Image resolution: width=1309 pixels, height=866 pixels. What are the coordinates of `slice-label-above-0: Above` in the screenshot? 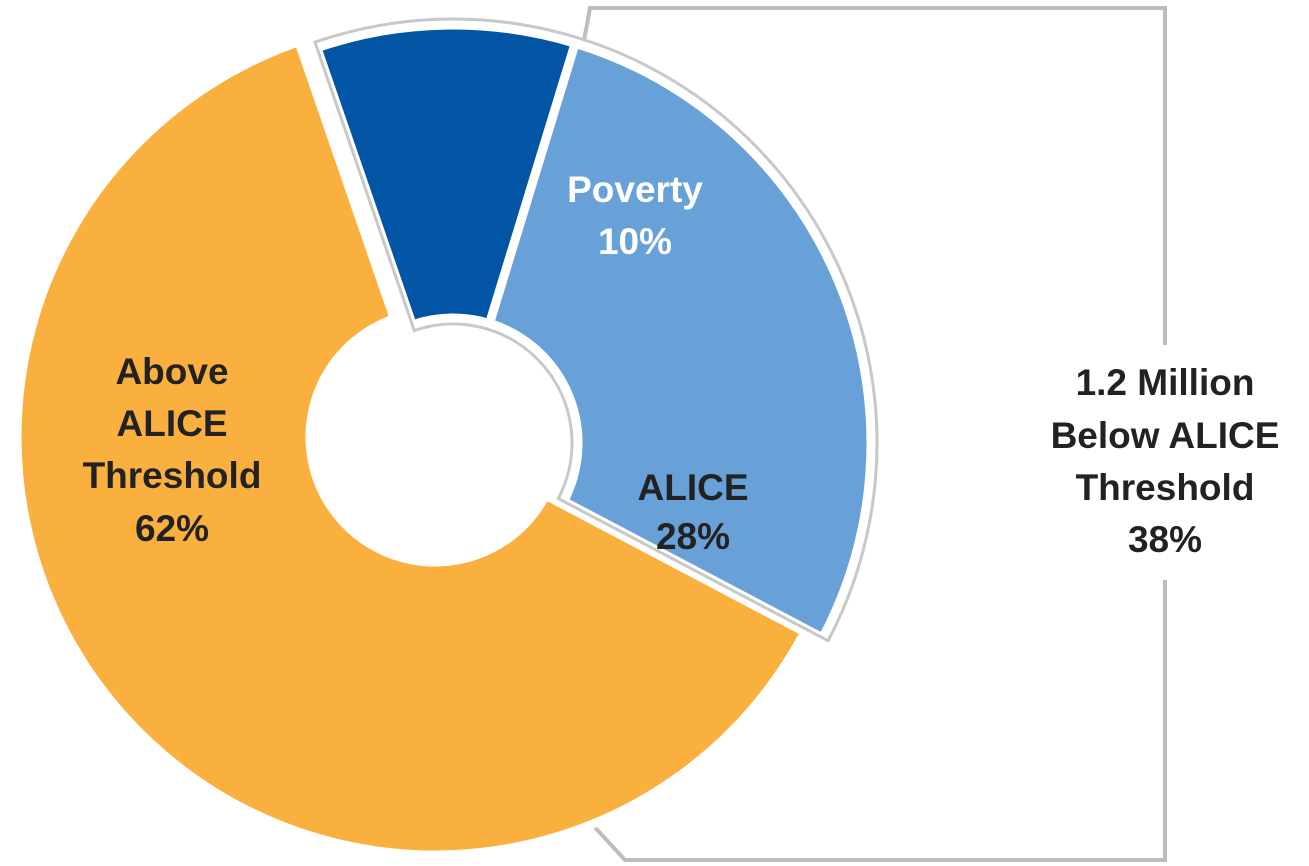 It's located at (171, 371).